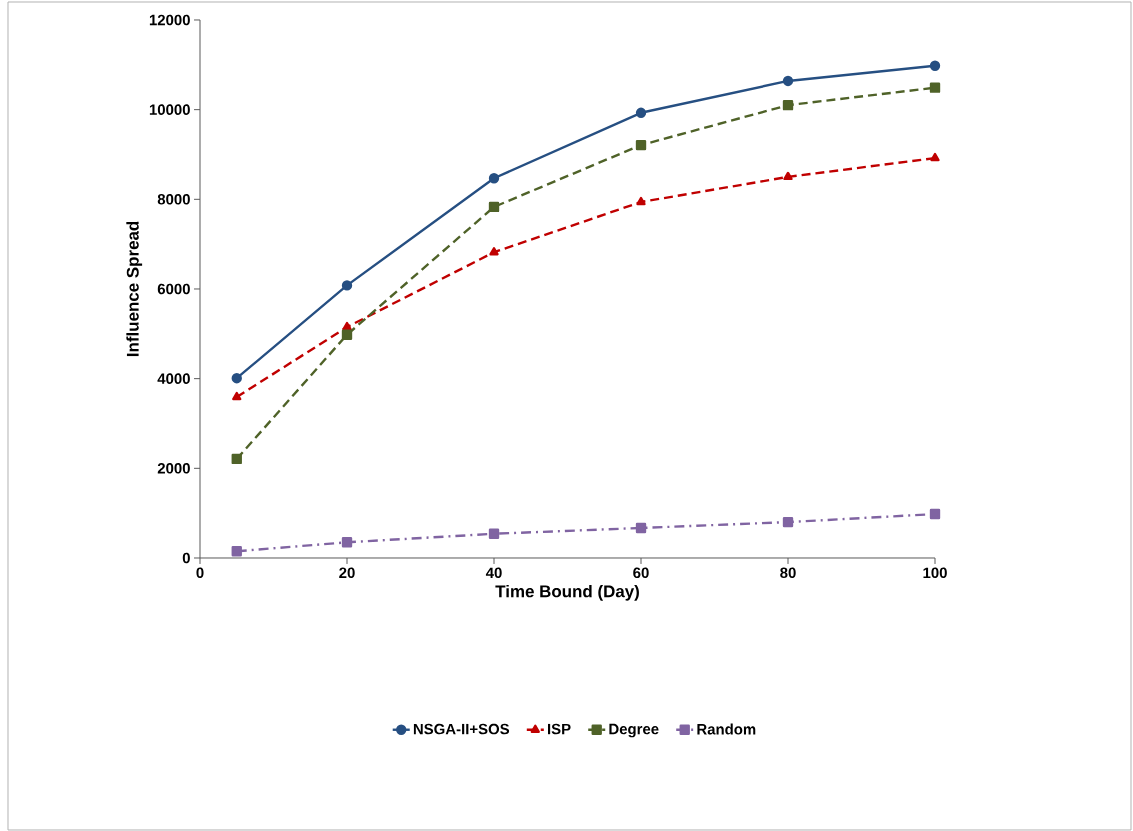 The image size is (1133, 831). What do you see at coordinates (559, 729) in the screenshot?
I see `legend-label: ISP` at bounding box center [559, 729].